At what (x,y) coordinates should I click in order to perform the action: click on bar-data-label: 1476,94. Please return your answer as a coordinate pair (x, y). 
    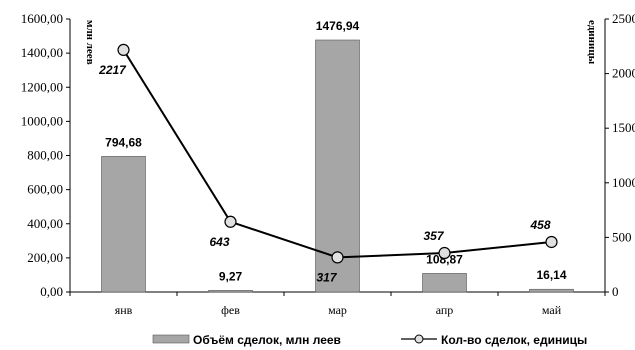
    Looking at the image, I should click on (338, 26).